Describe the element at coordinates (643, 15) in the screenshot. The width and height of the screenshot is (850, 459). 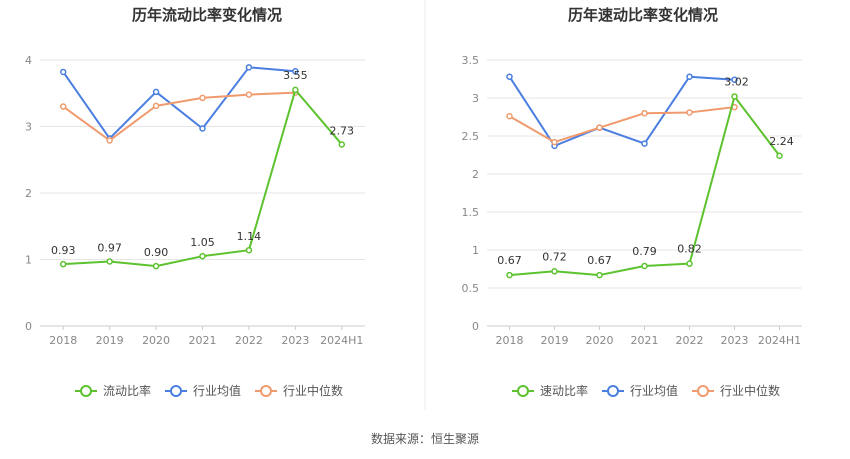
I see `chart-title: 历年速动比率变化情况` at that location.